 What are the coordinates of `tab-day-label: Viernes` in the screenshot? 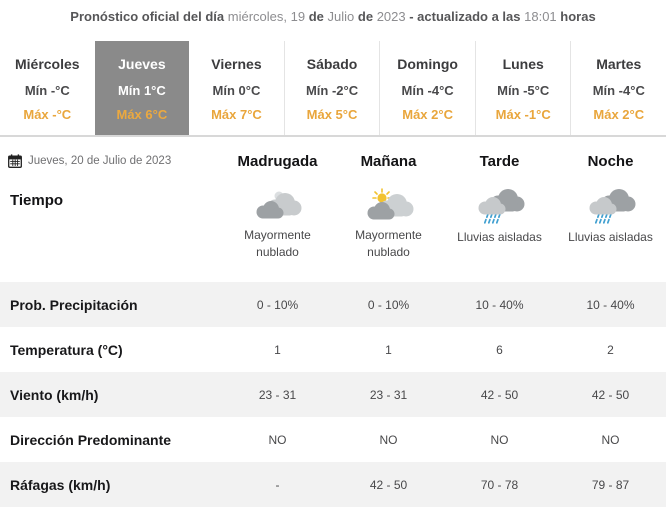 It's located at (236, 64).